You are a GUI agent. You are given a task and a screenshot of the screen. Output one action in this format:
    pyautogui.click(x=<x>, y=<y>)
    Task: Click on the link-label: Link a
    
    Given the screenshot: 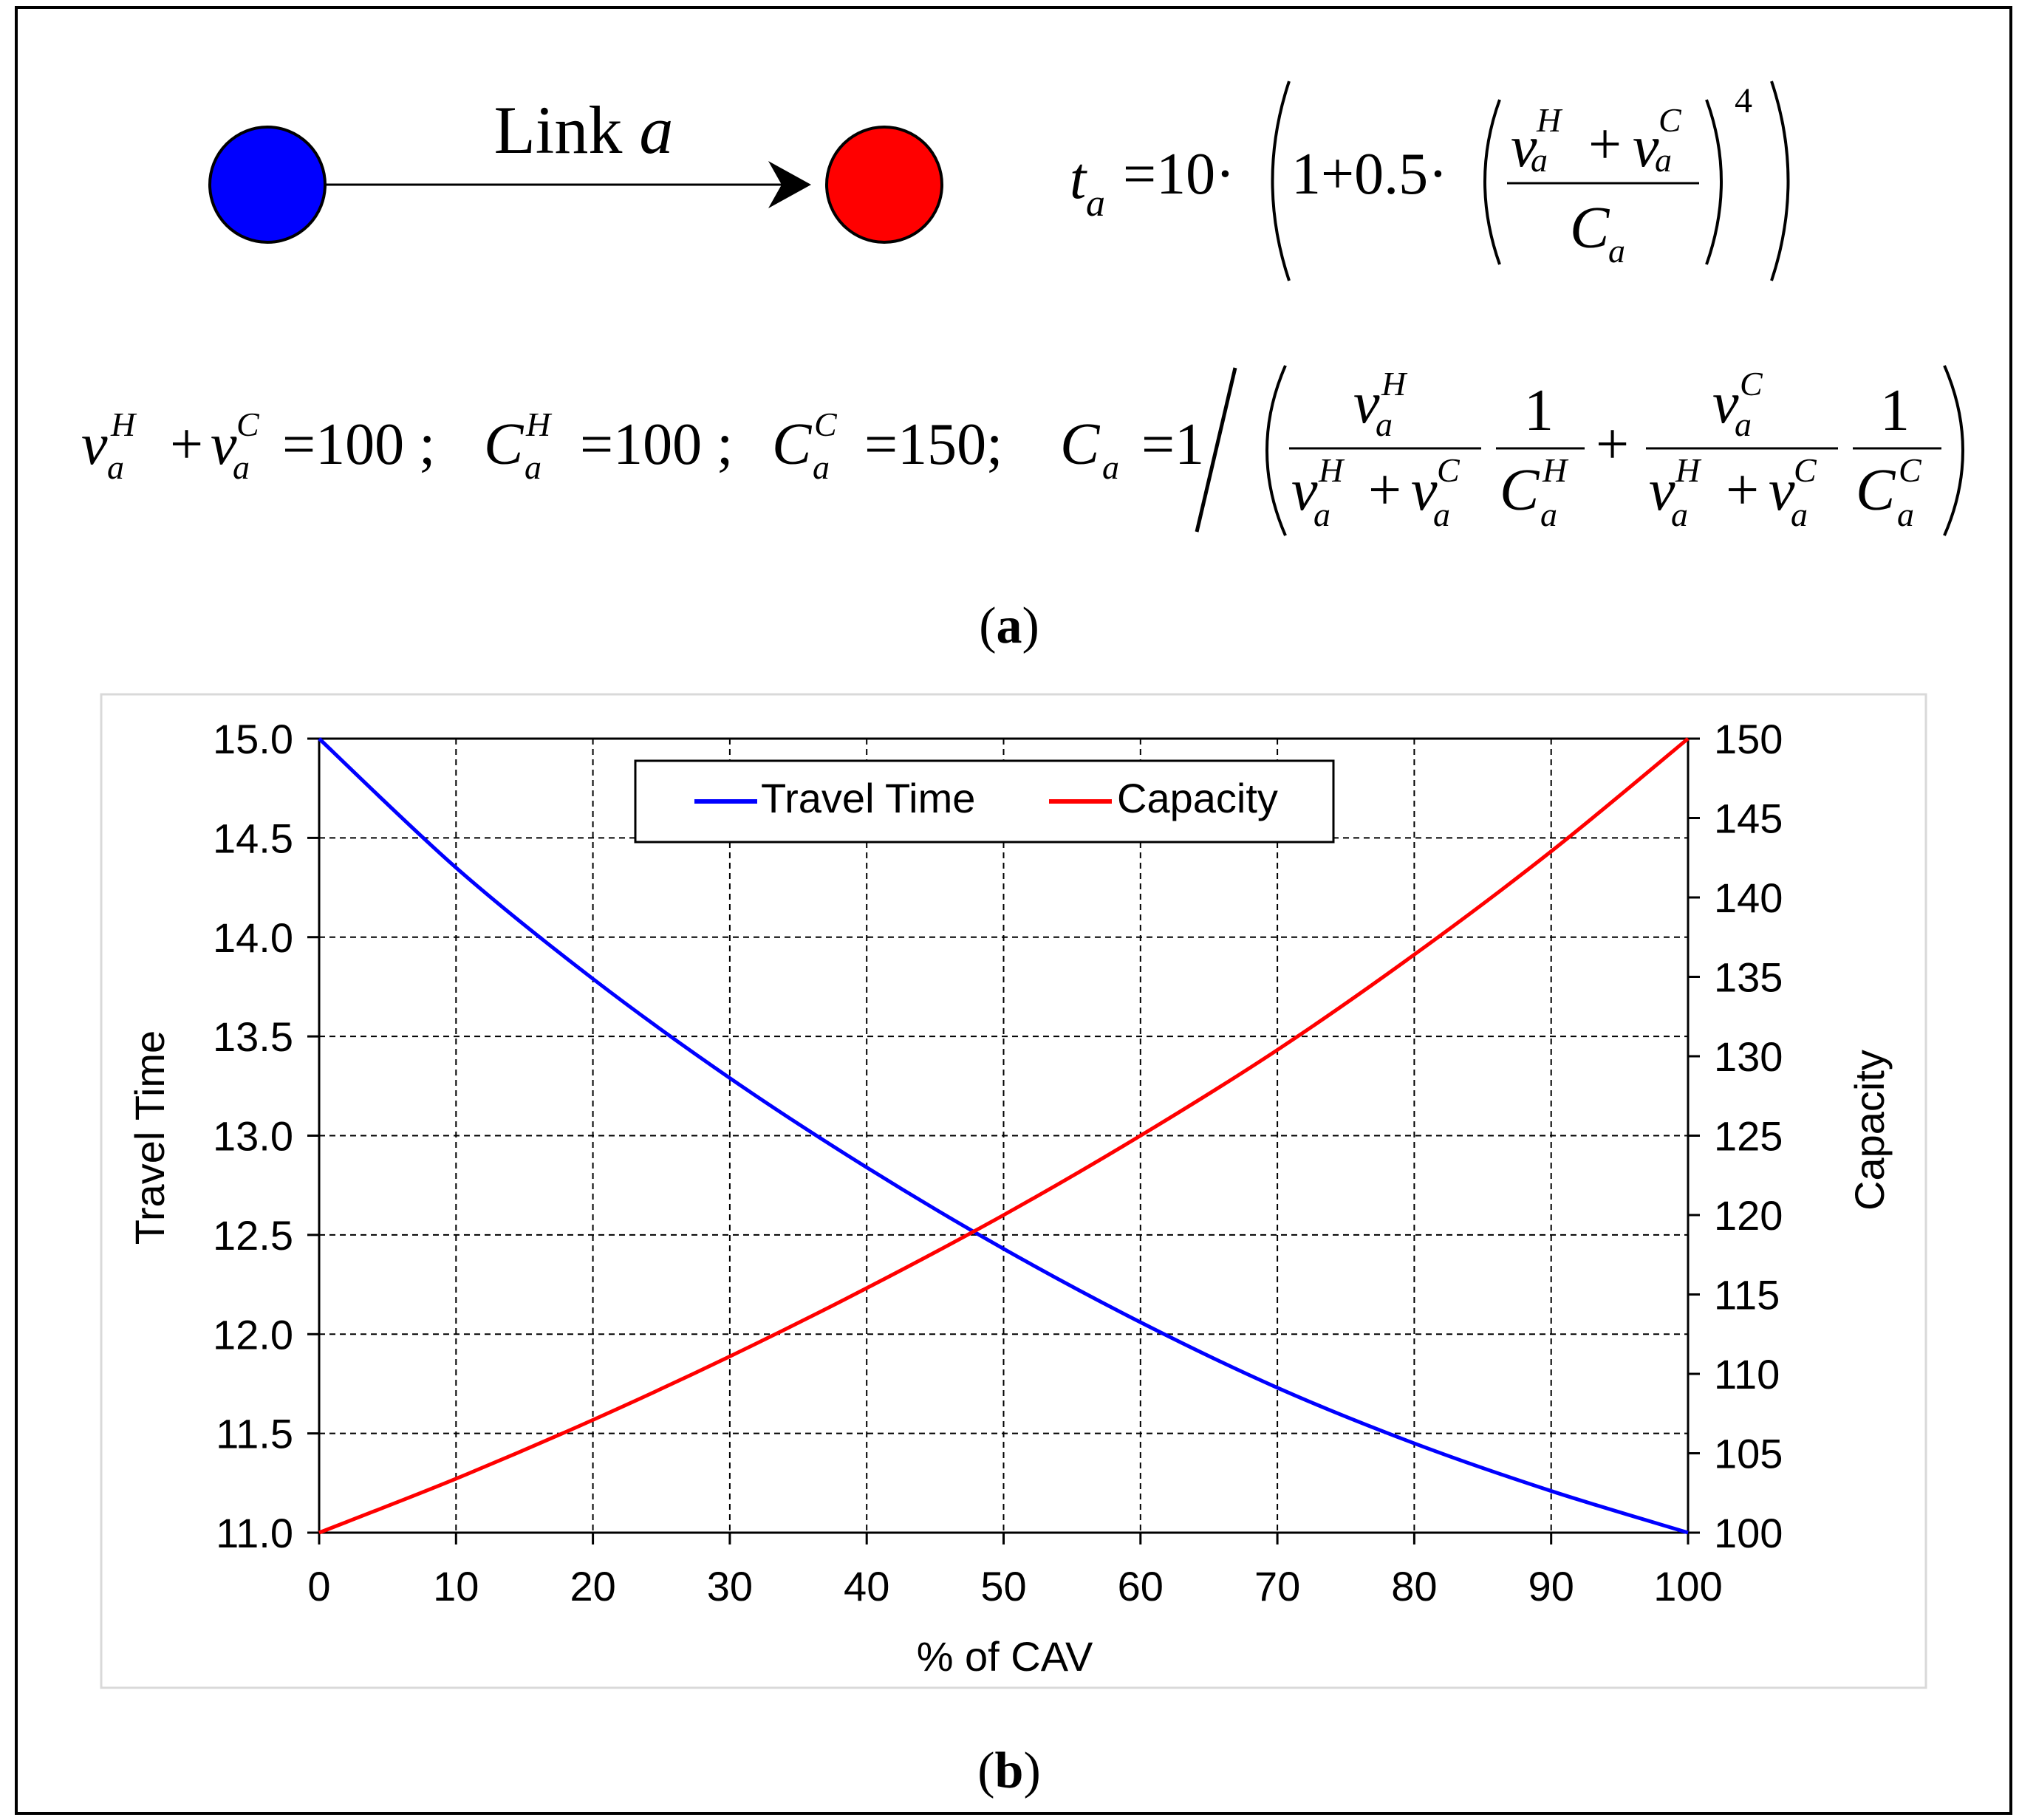 What is the action you would take?
    pyautogui.click(x=584, y=130)
    